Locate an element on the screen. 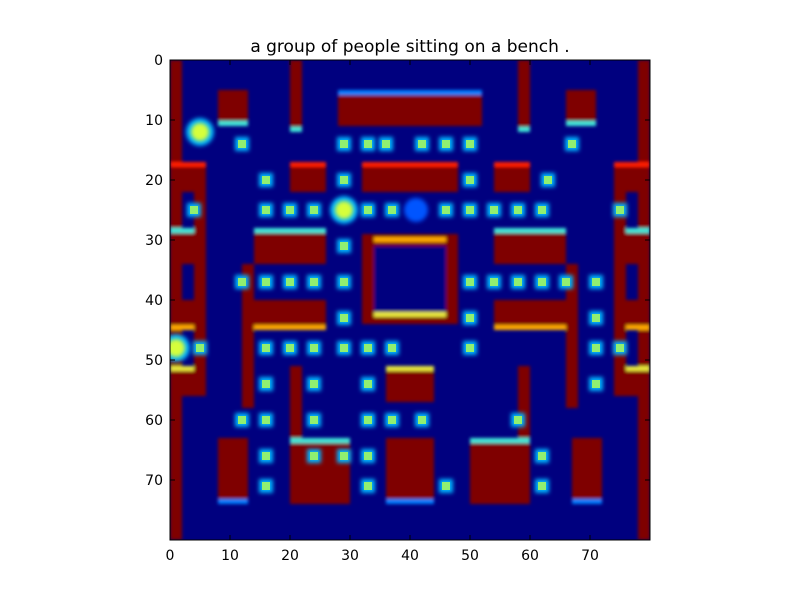 Image resolution: width=800 pixels, height=600 pixels. ghost-house-edge is located at coordinates (410, 314).